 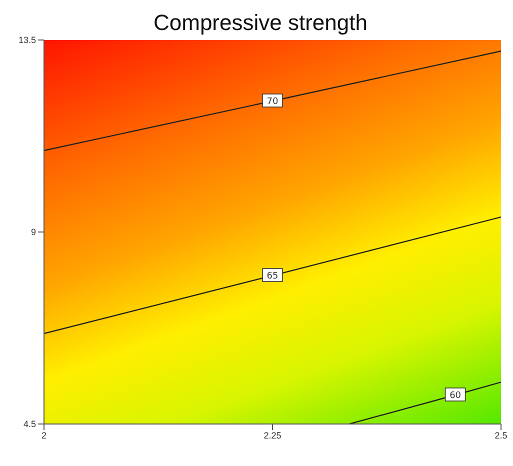 What do you see at coordinates (44, 435) in the screenshot?
I see `x-tick-label: 2` at bounding box center [44, 435].